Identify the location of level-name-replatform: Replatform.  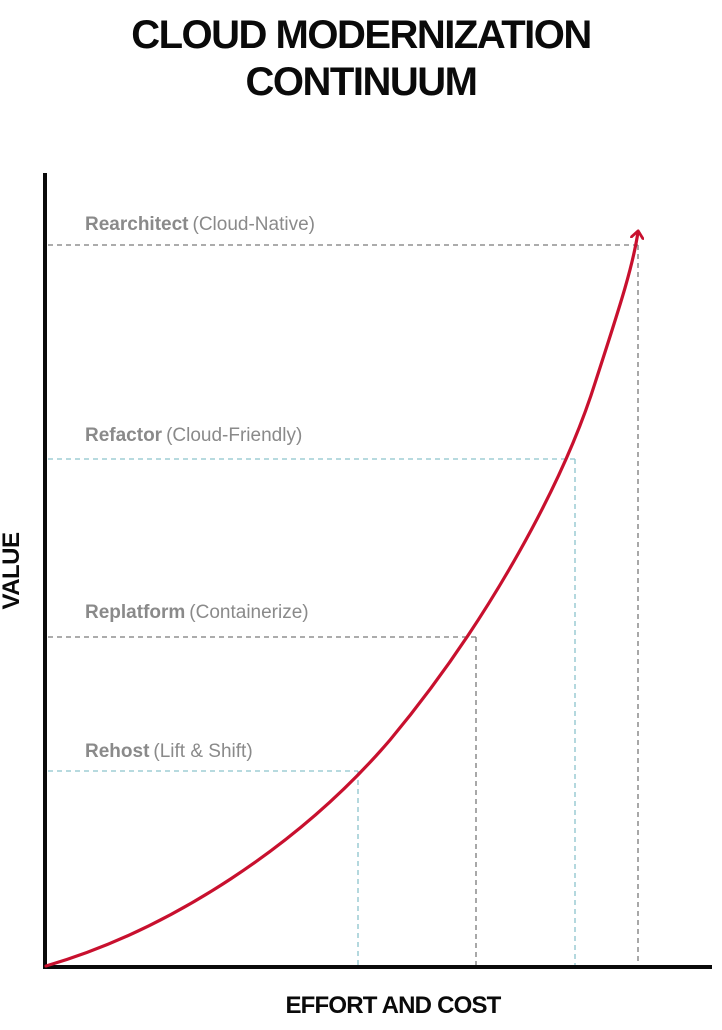
(135, 612).